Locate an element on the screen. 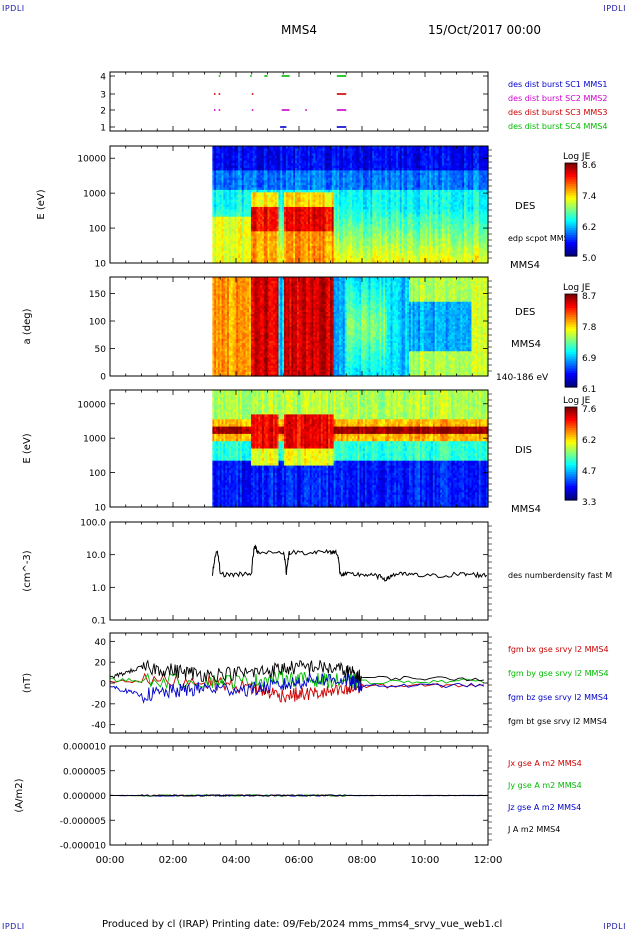  y-tick-label-5: -40 is located at coordinates (98, 726).